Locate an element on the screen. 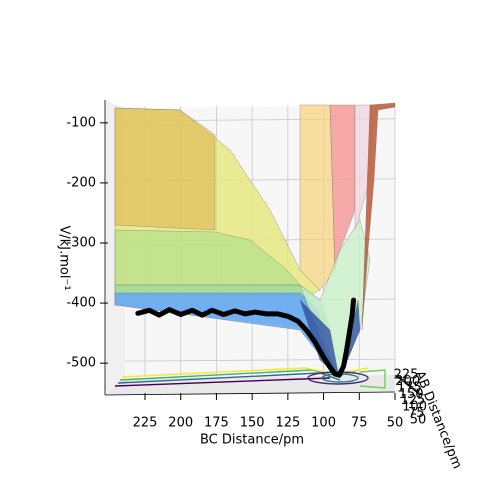 This screenshot has width=500, height=500. x-tick-label: 150 is located at coordinates (252, 423).